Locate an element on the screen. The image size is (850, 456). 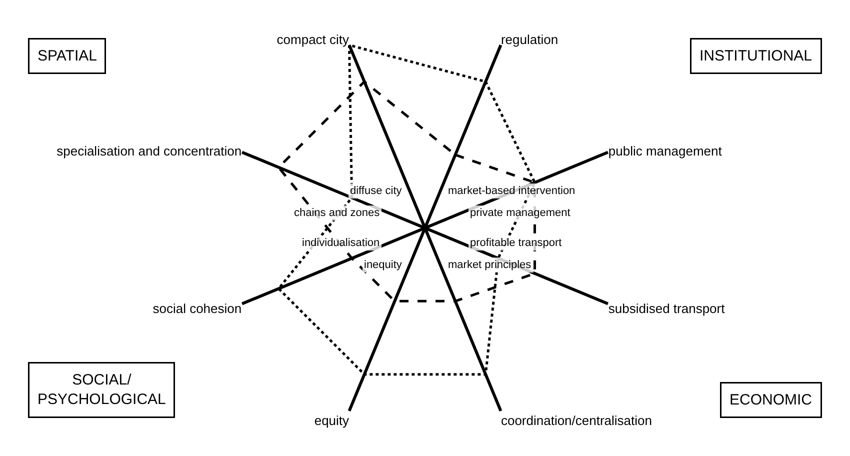
text: SOCIAL/ PSYCHOLOGICAL is located at coordinates (102, 390).